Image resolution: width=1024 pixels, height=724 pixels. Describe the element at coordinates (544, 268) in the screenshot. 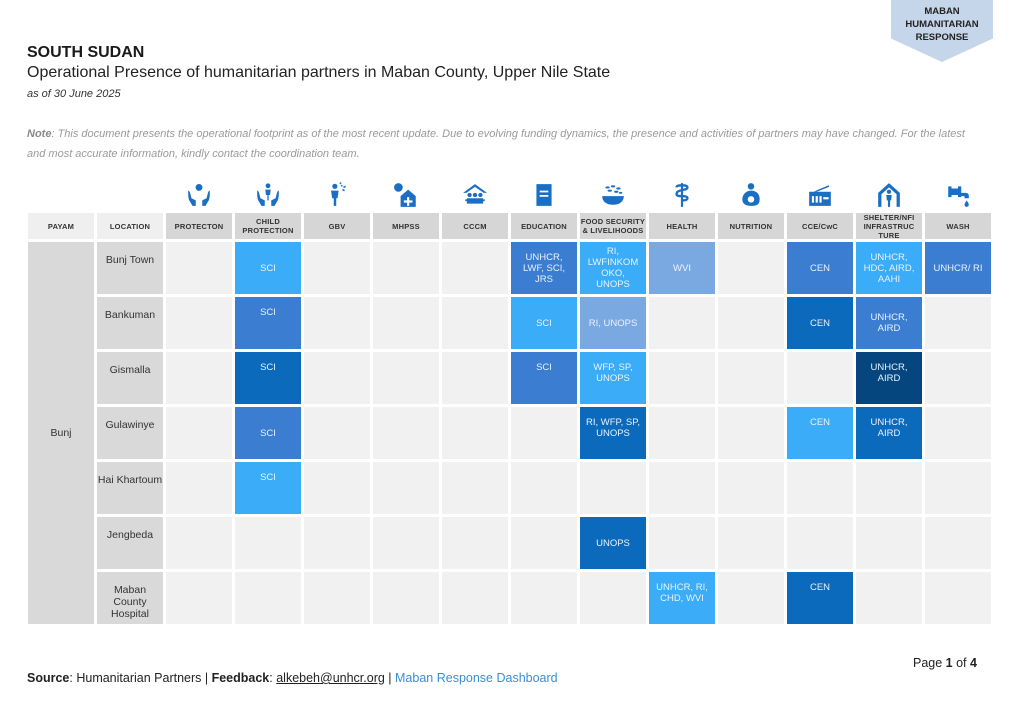

I see `partner-cell: UNHCR, LWF, SCI, JRS` at that location.